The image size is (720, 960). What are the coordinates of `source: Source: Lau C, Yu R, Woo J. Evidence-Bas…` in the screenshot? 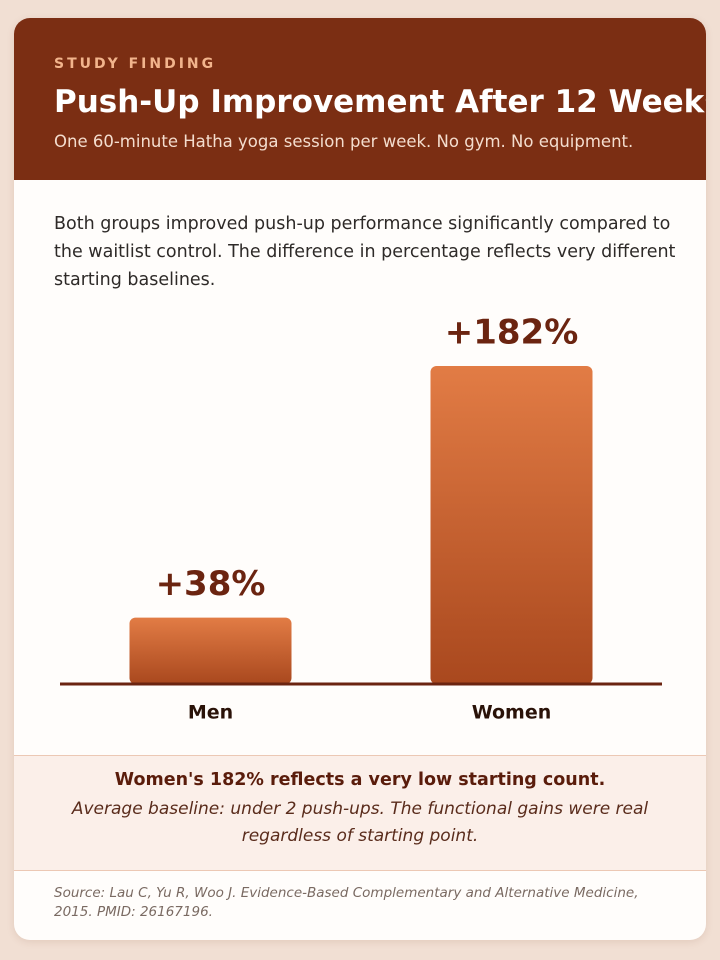 It's located at (346, 902).